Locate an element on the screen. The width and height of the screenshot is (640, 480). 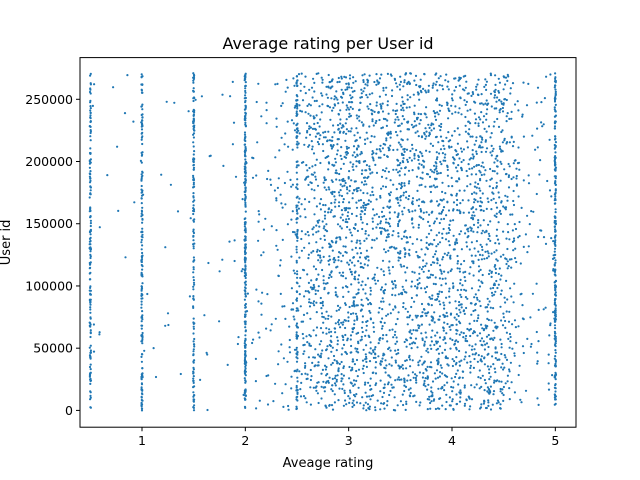
chart-title: Average rating per User id is located at coordinates (327, 43).